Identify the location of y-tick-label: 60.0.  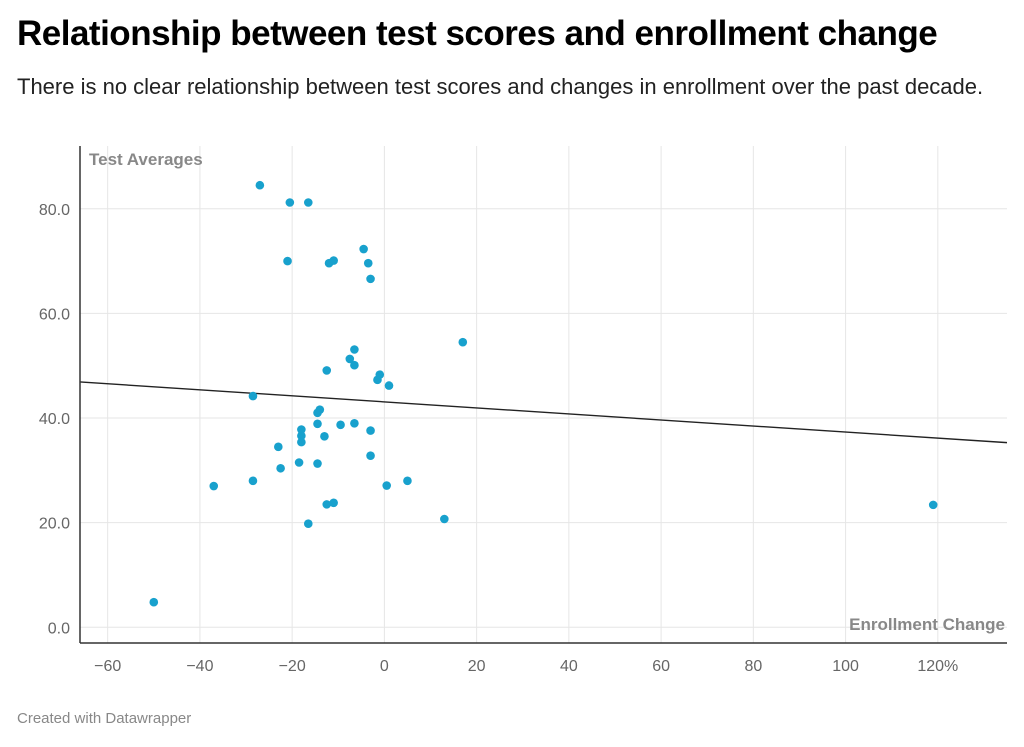
(54, 314).